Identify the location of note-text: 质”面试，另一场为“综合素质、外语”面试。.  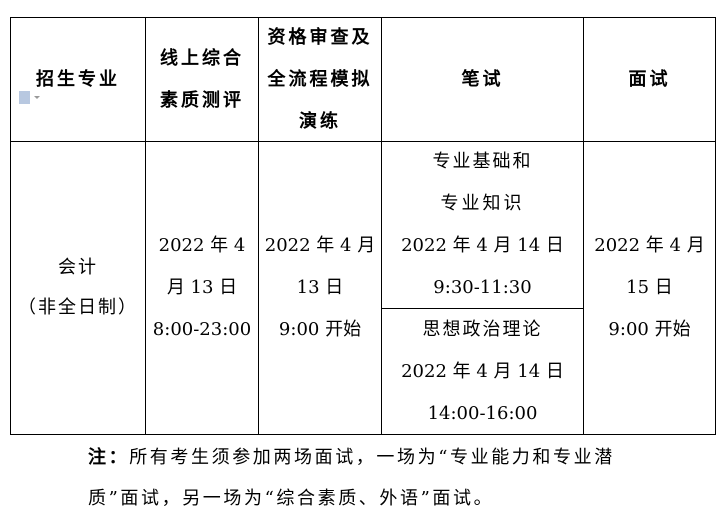
(291, 498).